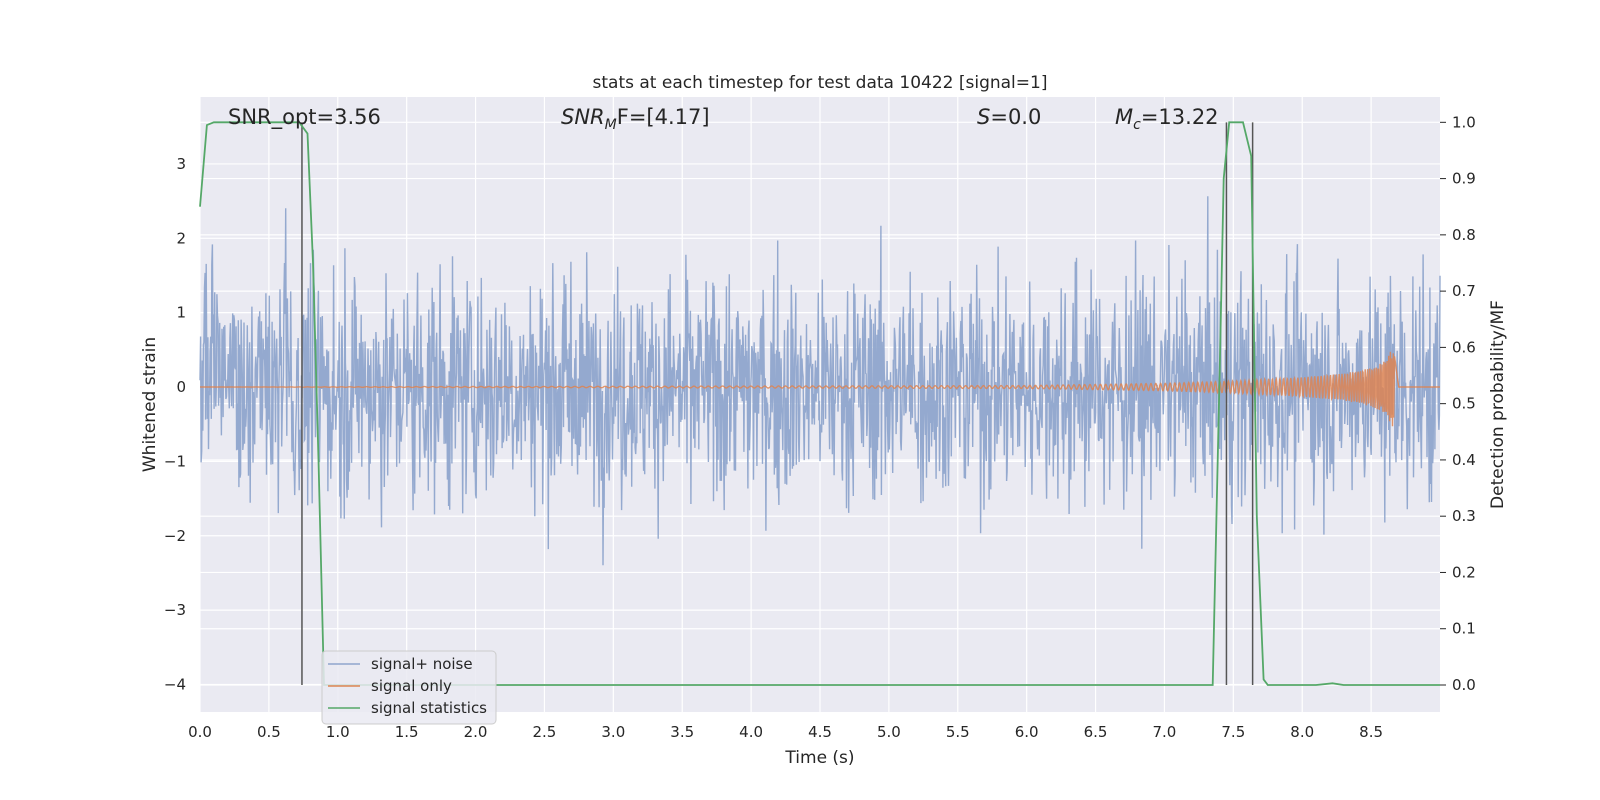 The image size is (1600, 800). Describe the element at coordinates (1027, 732) in the screenshot. I see `x-tick-label: 6.0` at that location.